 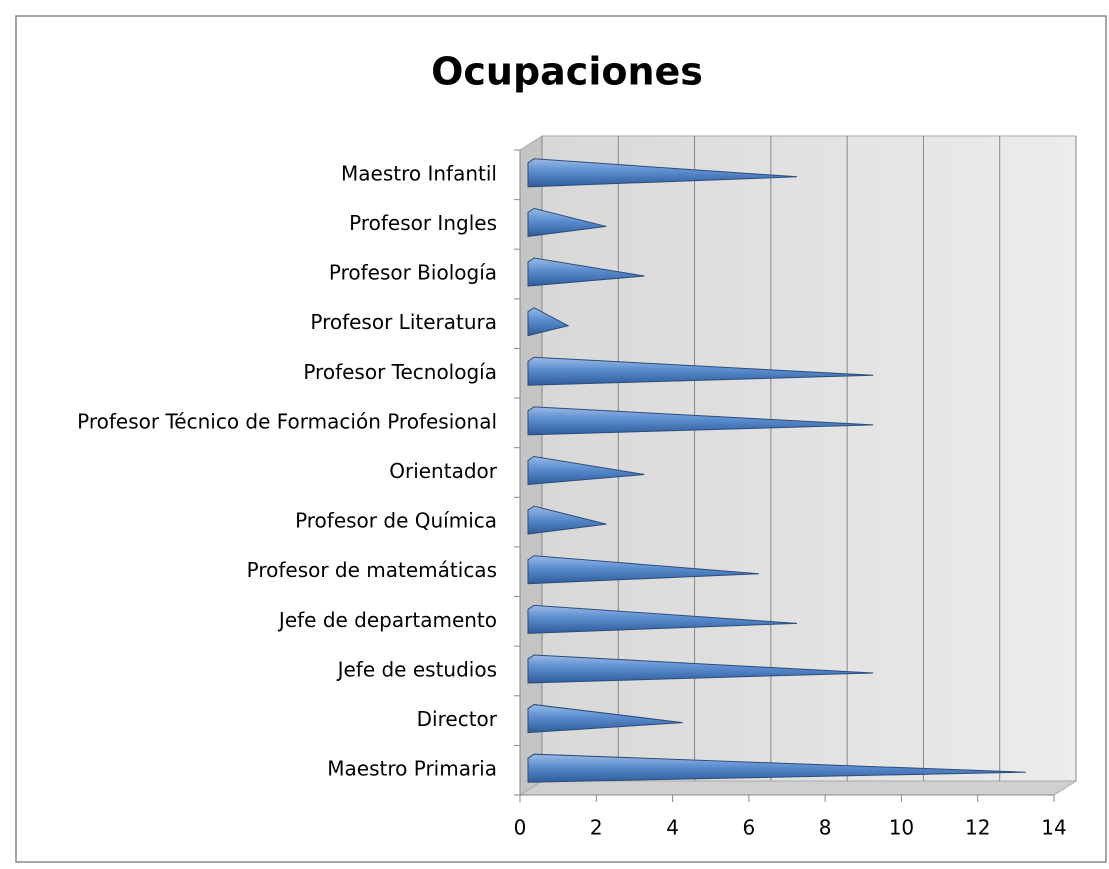 I want to click on y-tick-label: Profesor Literatura, so click(x=403, y=322).